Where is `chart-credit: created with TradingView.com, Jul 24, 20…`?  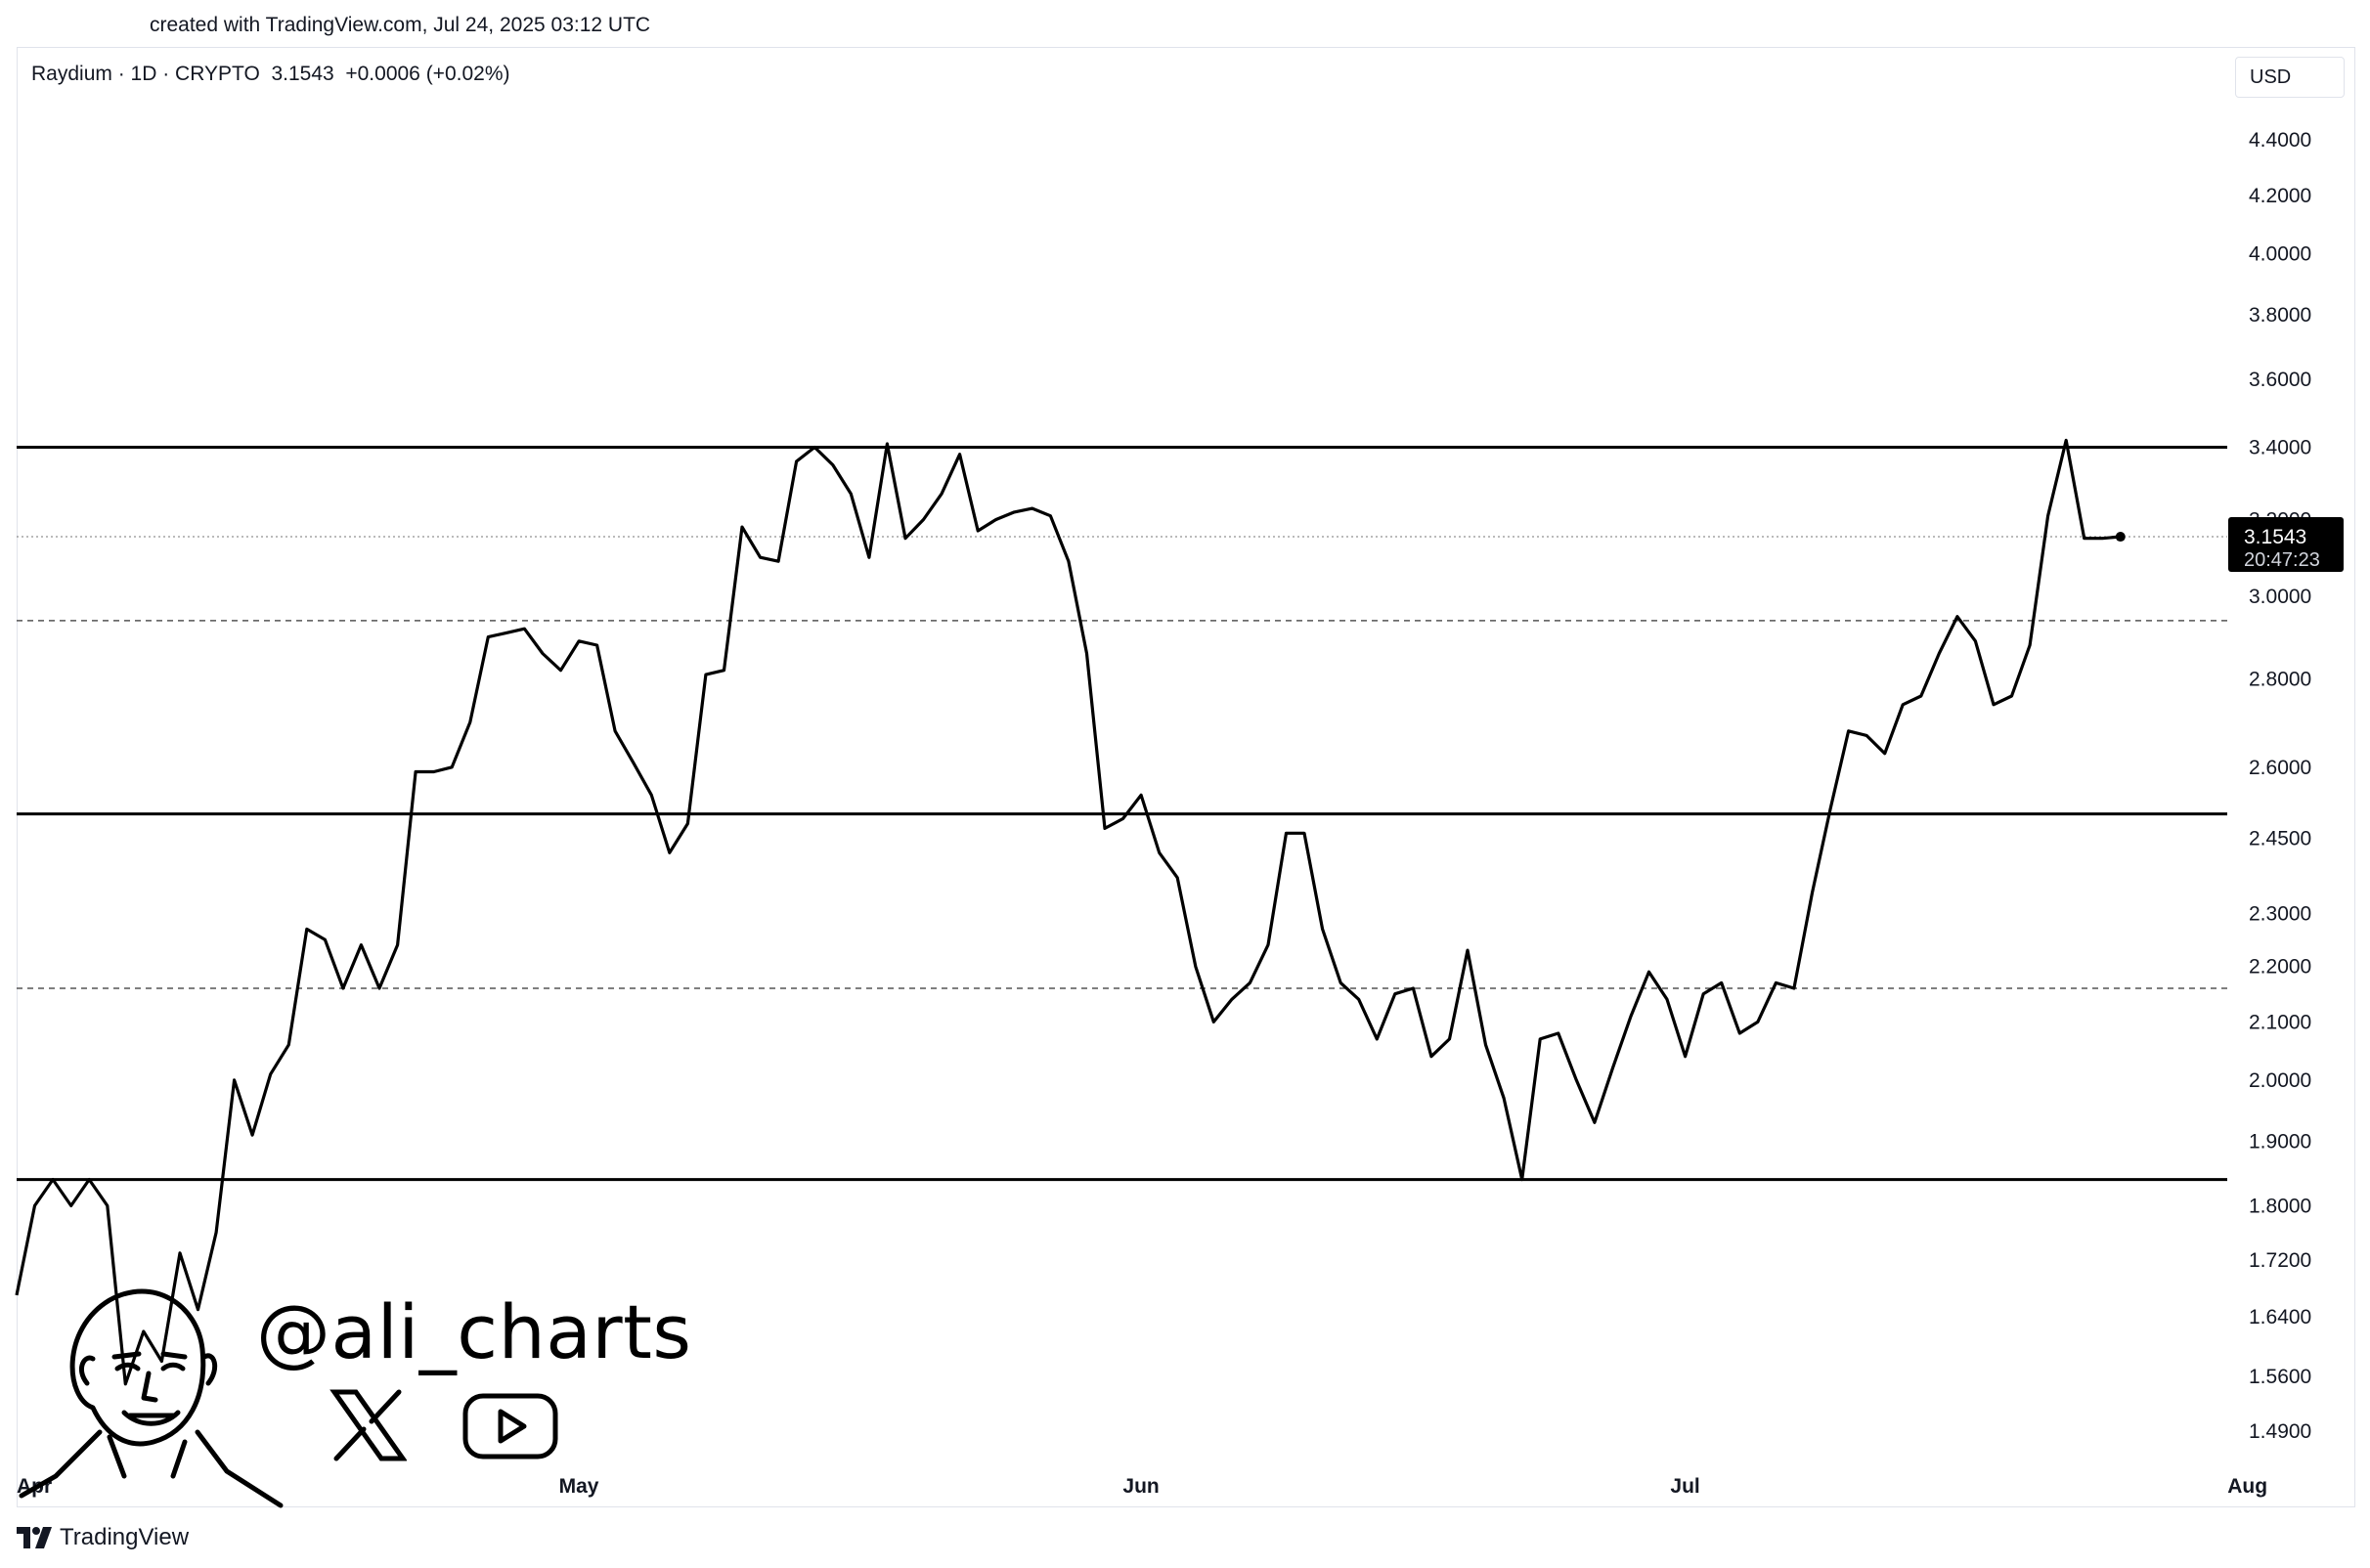
chart-credit: created with TradingView.com, Jul 24, 20… is located at coordinates (400, 25).